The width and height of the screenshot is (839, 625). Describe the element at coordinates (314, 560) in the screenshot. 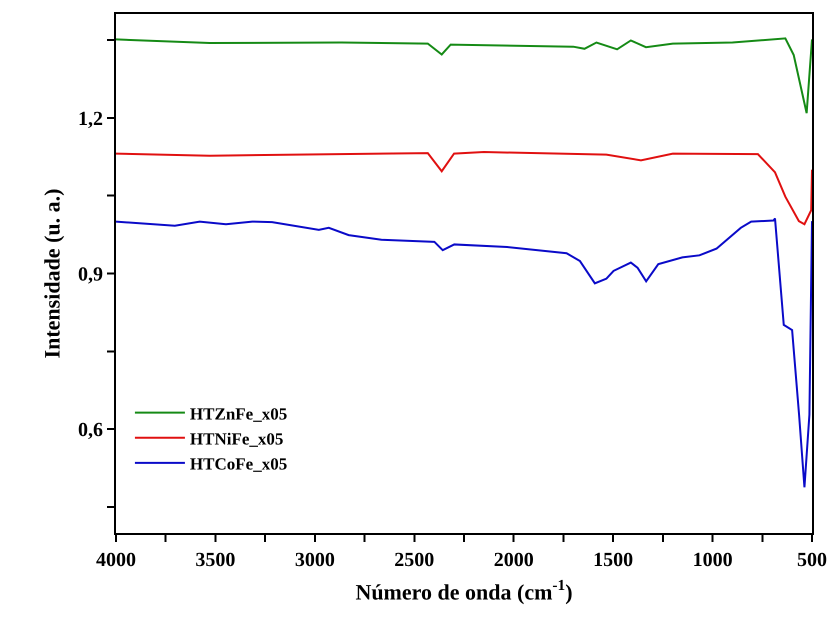

I see `x-tick-label: 3000` at that location.